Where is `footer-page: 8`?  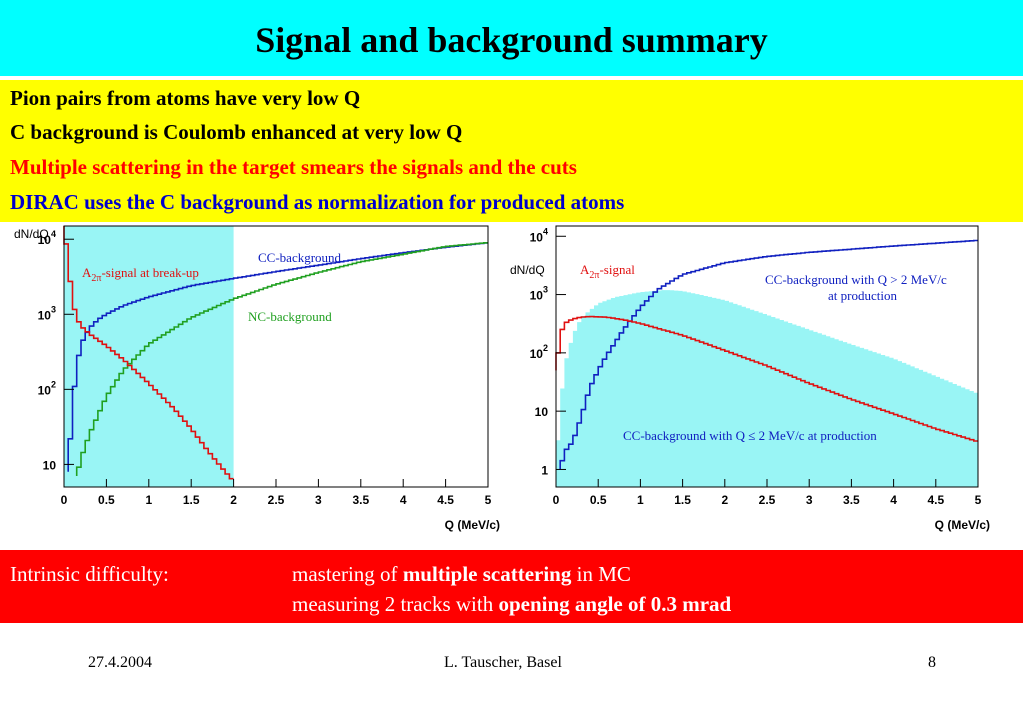 footer-page: 8 is located at coordinates (932, 662).